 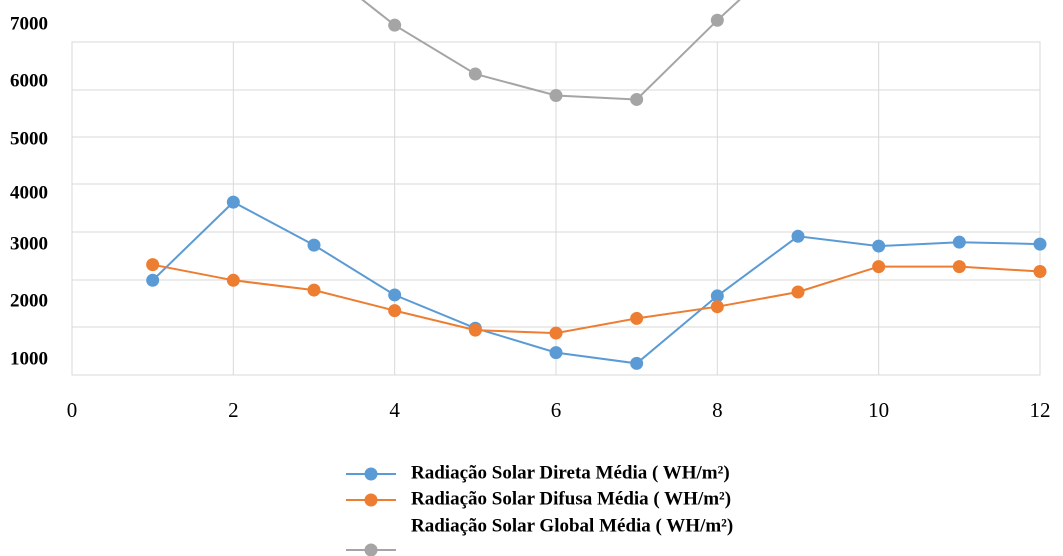 I want to click on y-tick-label: 5000, so click(x=29, y=138).